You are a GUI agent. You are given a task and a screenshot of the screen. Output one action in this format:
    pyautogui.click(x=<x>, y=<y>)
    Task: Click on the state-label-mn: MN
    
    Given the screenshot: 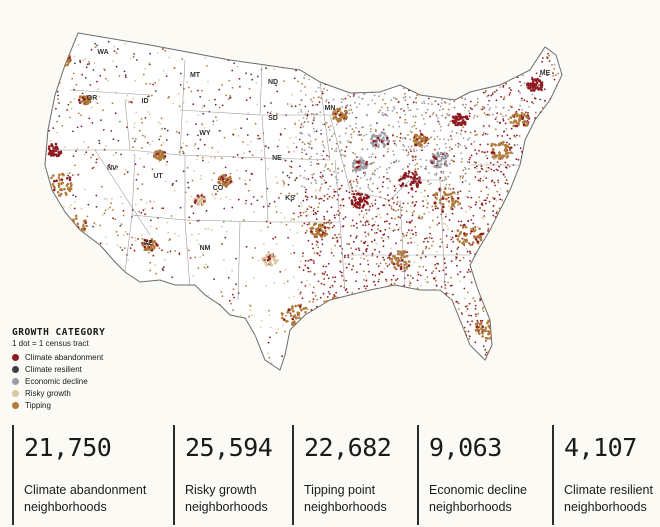 What is the action you would take?
    pyautogui.click(x=330, y=108)
    